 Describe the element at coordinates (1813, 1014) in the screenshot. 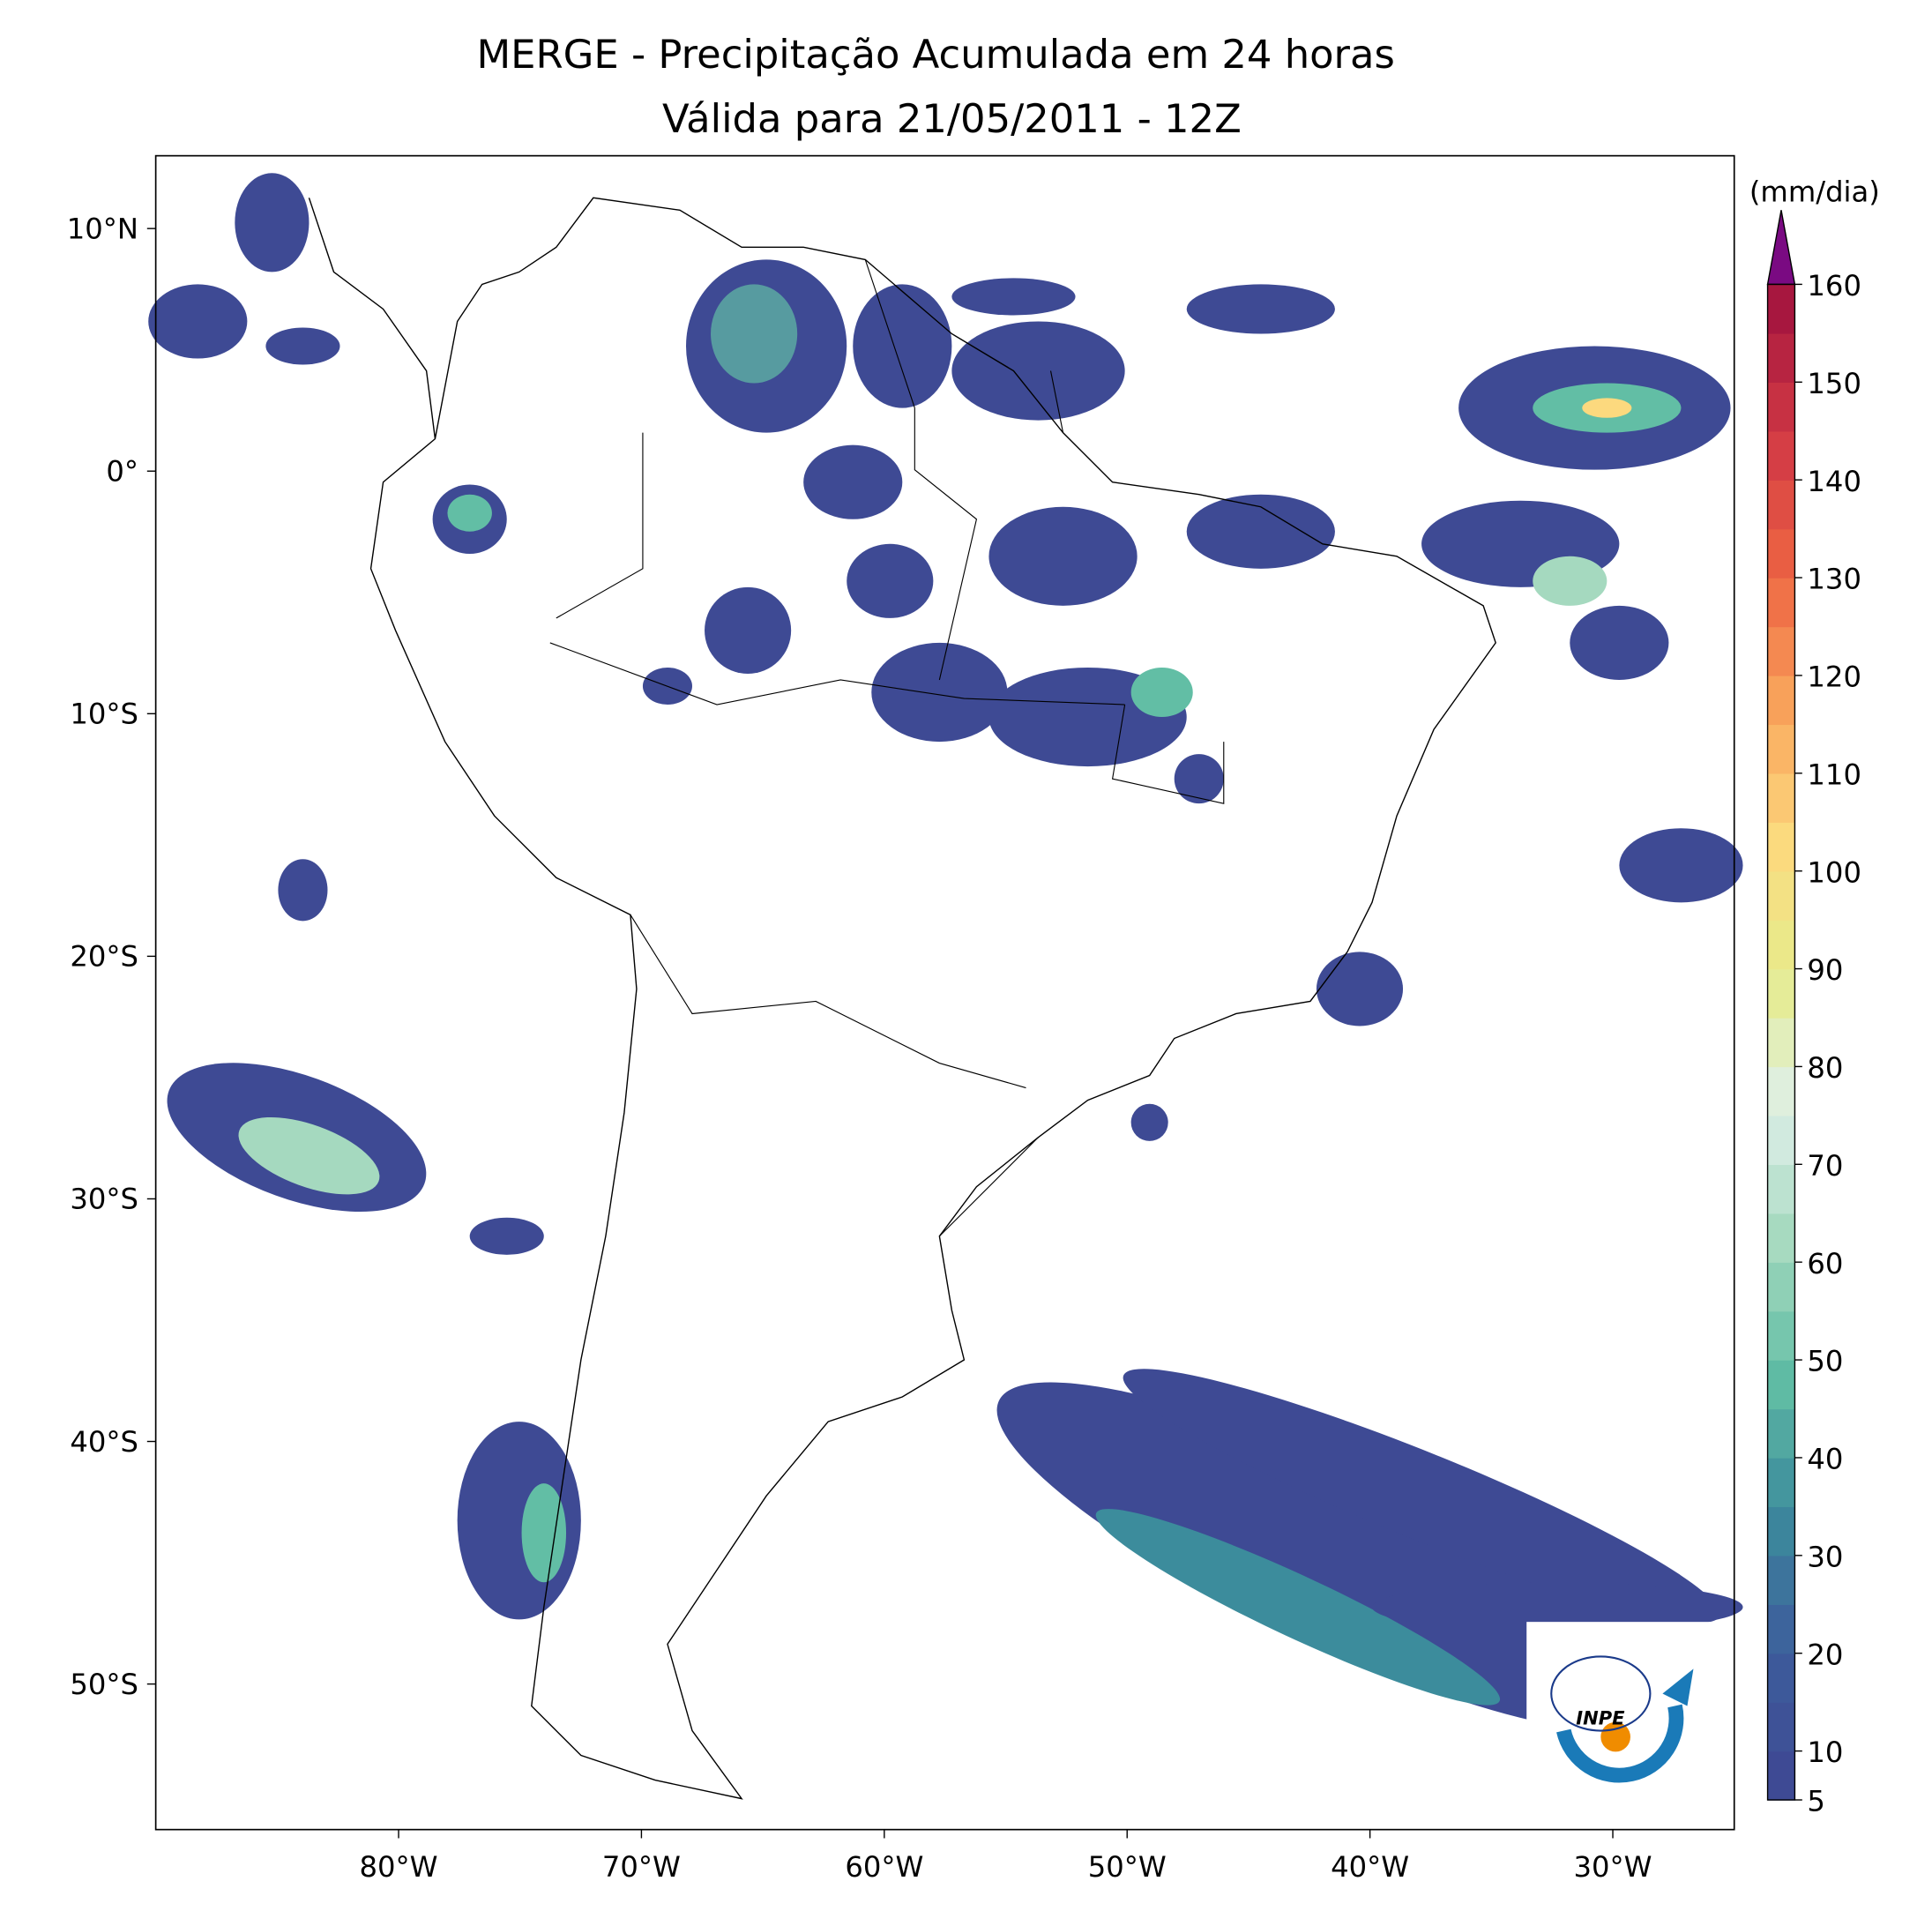

I see `colorbar: 5 10 20 30 40 50 60 70 80 90 100 110 120 130 140 150 160` at that location.